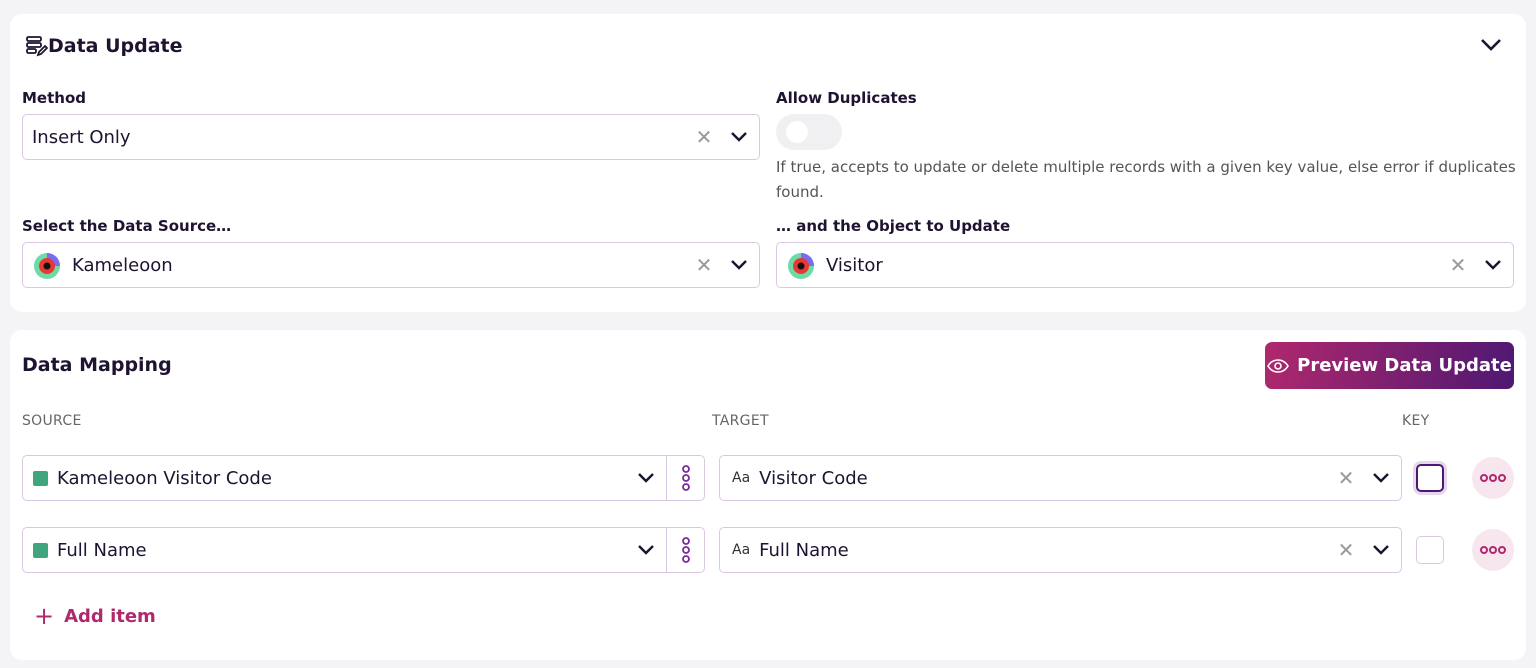  Describe the element at coordinates (363, 478) in the screenshot. I see `source-field-select: Kameleoon Visitor Code` at that location.